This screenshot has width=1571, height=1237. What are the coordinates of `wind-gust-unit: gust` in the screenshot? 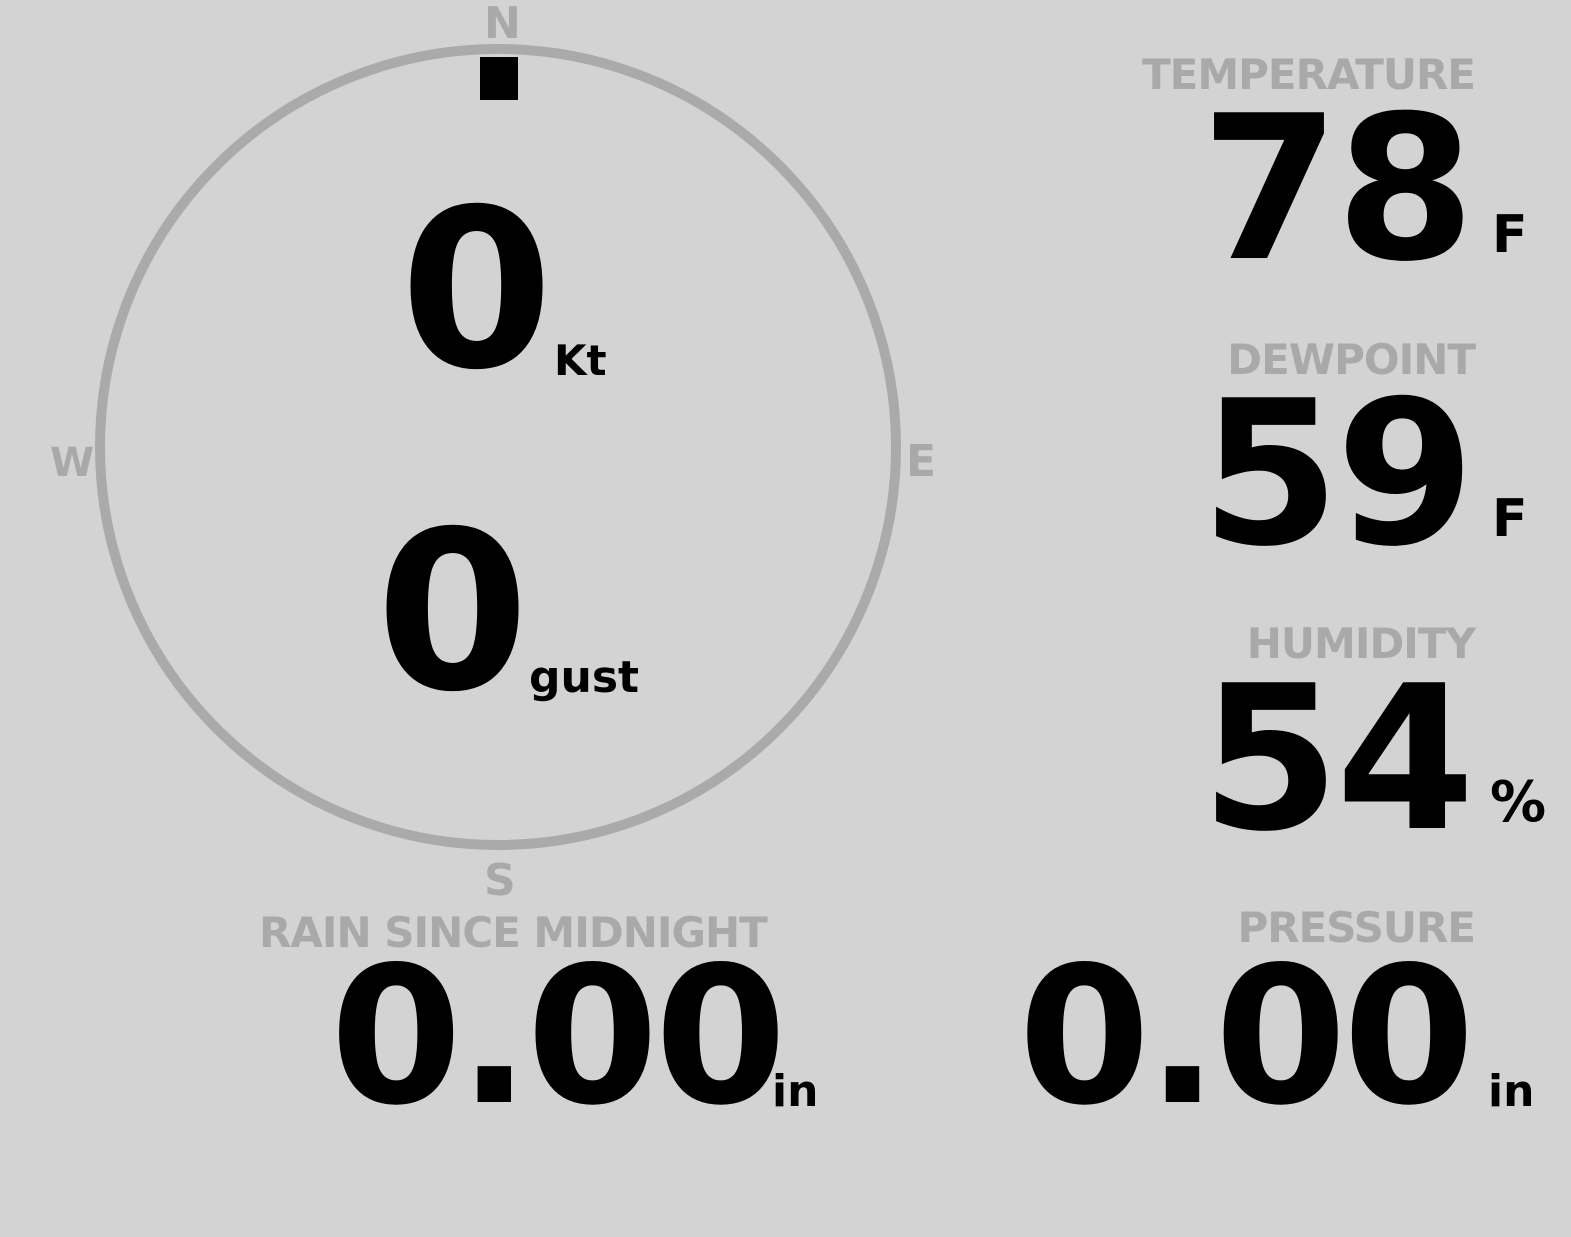 It's located at (584, 677).